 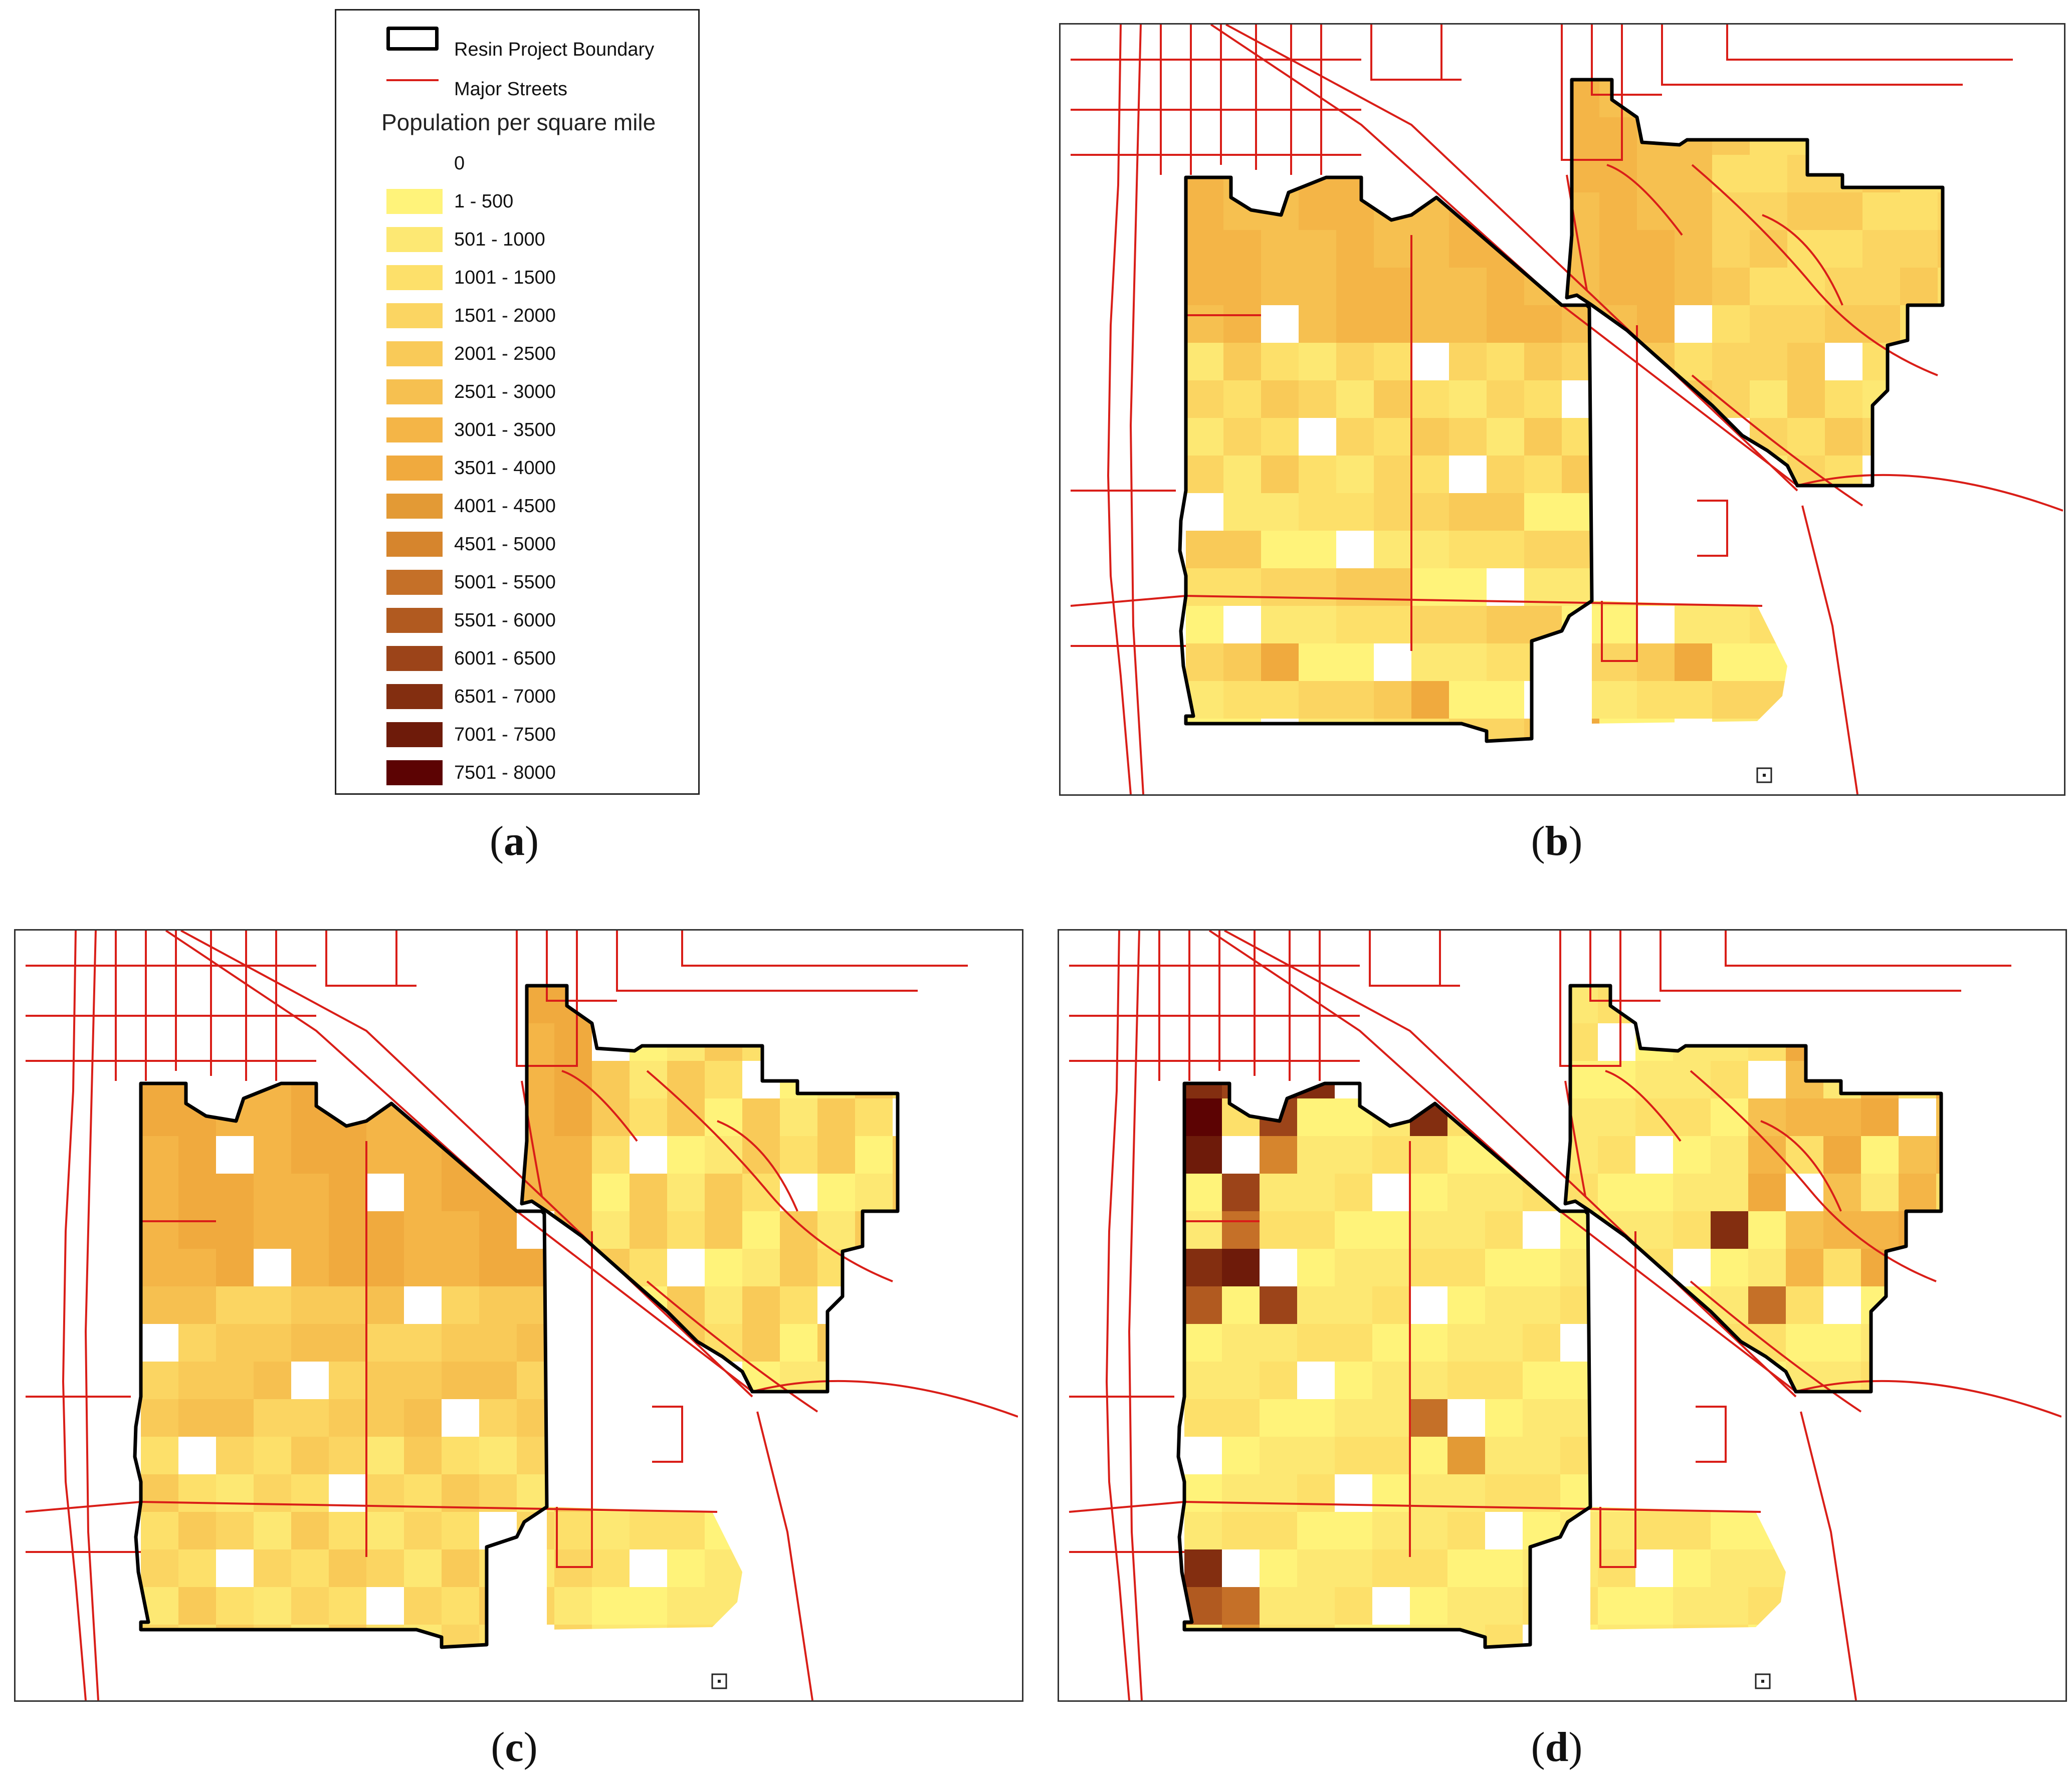 I want to click on streets-label: Major Streets, so click(x=511, y=89).